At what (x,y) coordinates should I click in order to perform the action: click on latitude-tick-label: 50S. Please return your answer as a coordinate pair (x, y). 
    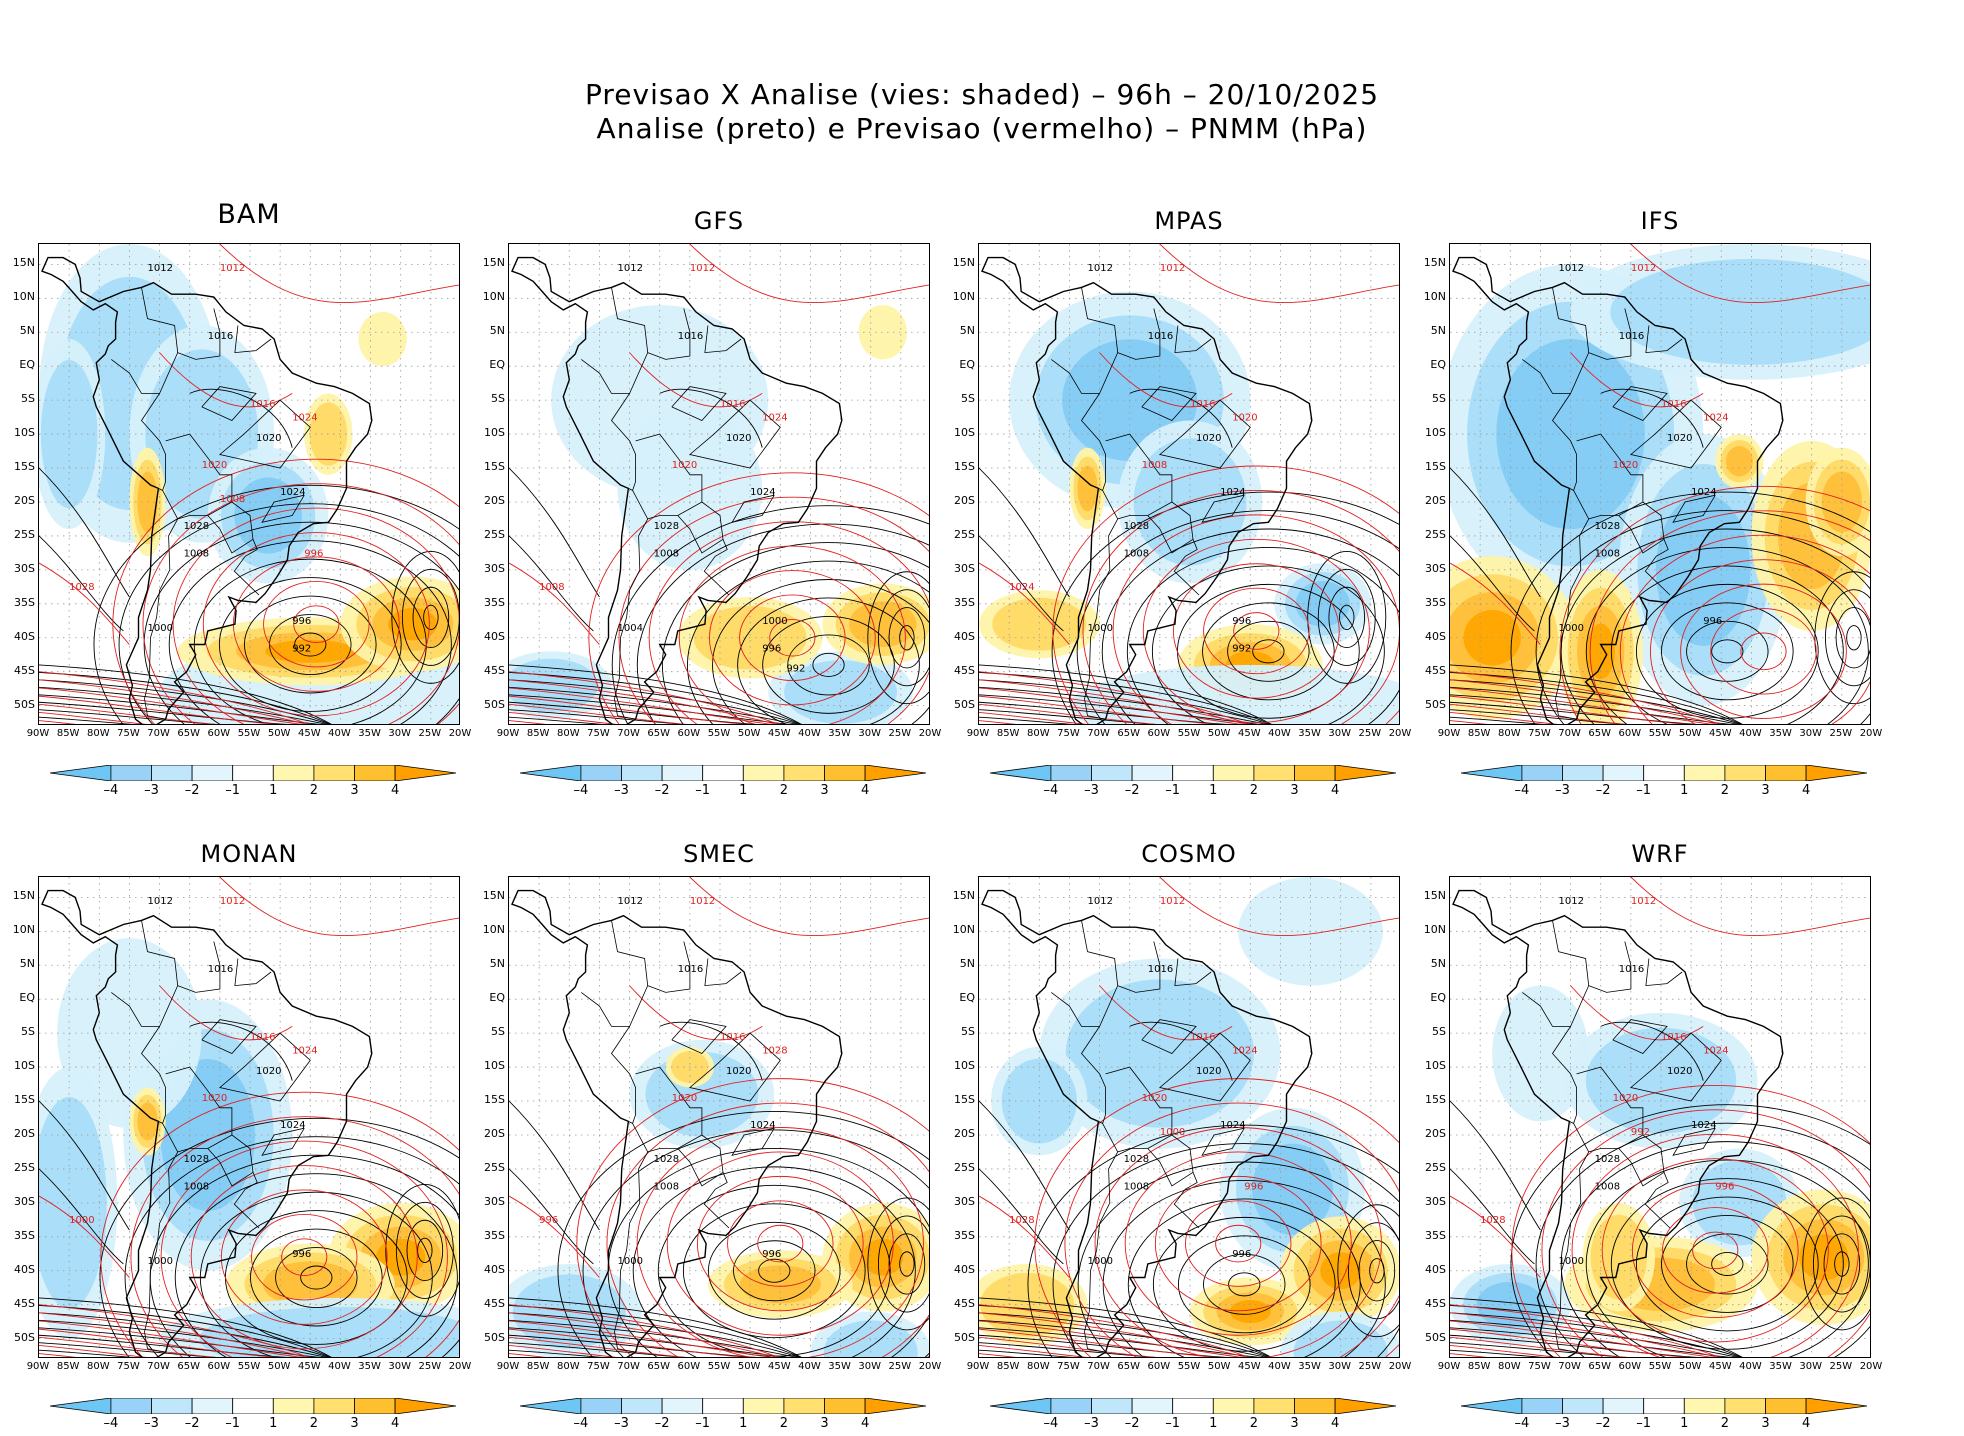
    Looking at the image, I should click on (24, 1337).